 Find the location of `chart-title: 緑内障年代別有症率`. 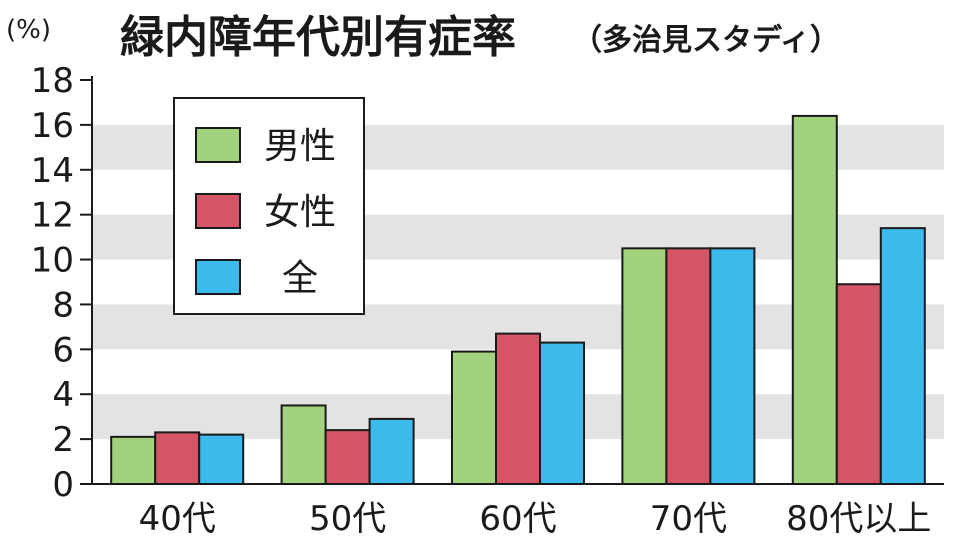

chart-title: 緑内障年代別有症率 is located at coordinates (318, 37).